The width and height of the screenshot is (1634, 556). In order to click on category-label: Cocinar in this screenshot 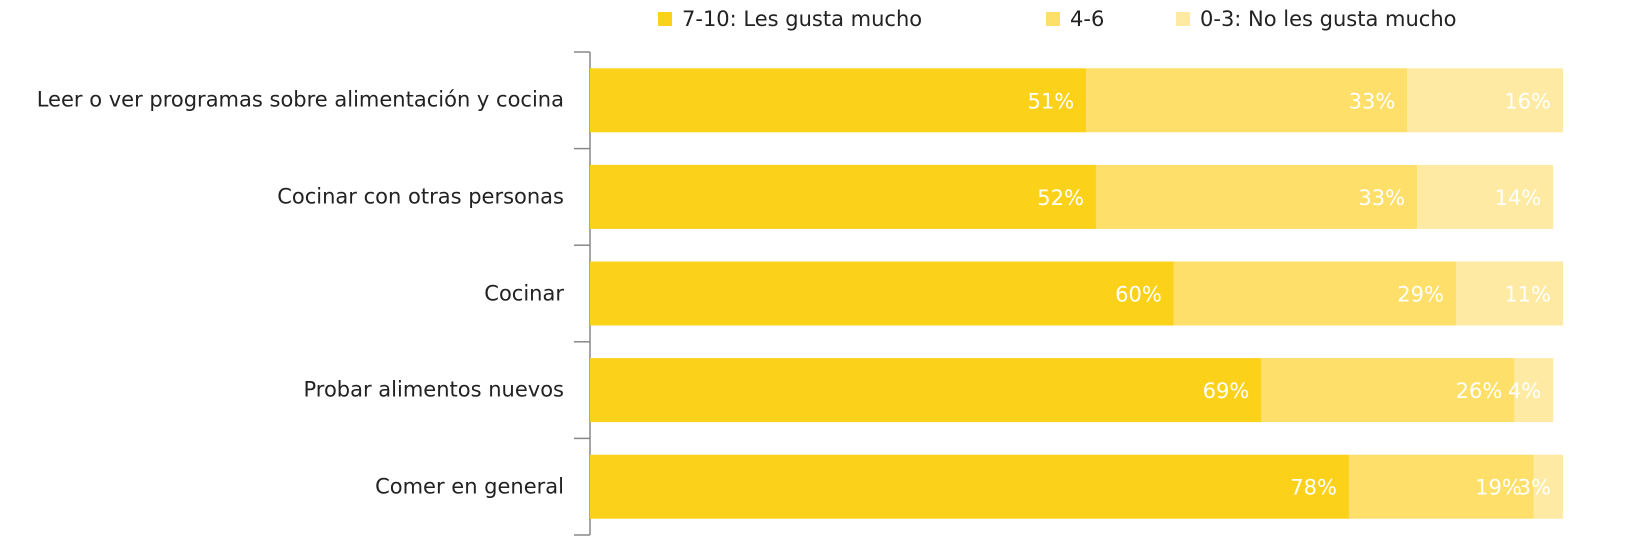, I will do `click(524, 293)`.